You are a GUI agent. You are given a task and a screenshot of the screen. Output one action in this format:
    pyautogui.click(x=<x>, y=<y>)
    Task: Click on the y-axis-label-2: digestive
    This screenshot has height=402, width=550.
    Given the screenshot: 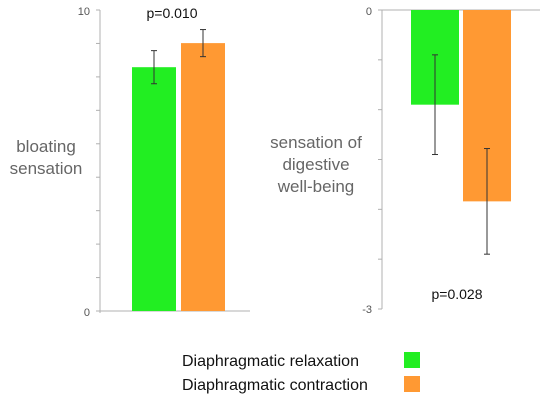 What is the action you would take?
    pyautogui.click(x=315, y=164)
    